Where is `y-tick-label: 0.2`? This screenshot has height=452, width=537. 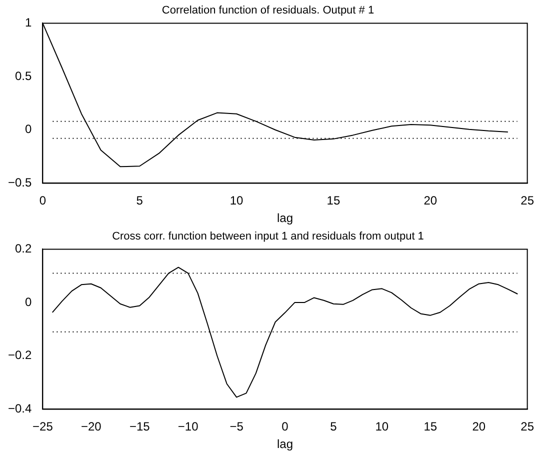 y-tick-label: 0.2 is located at coordinates (23, 249).